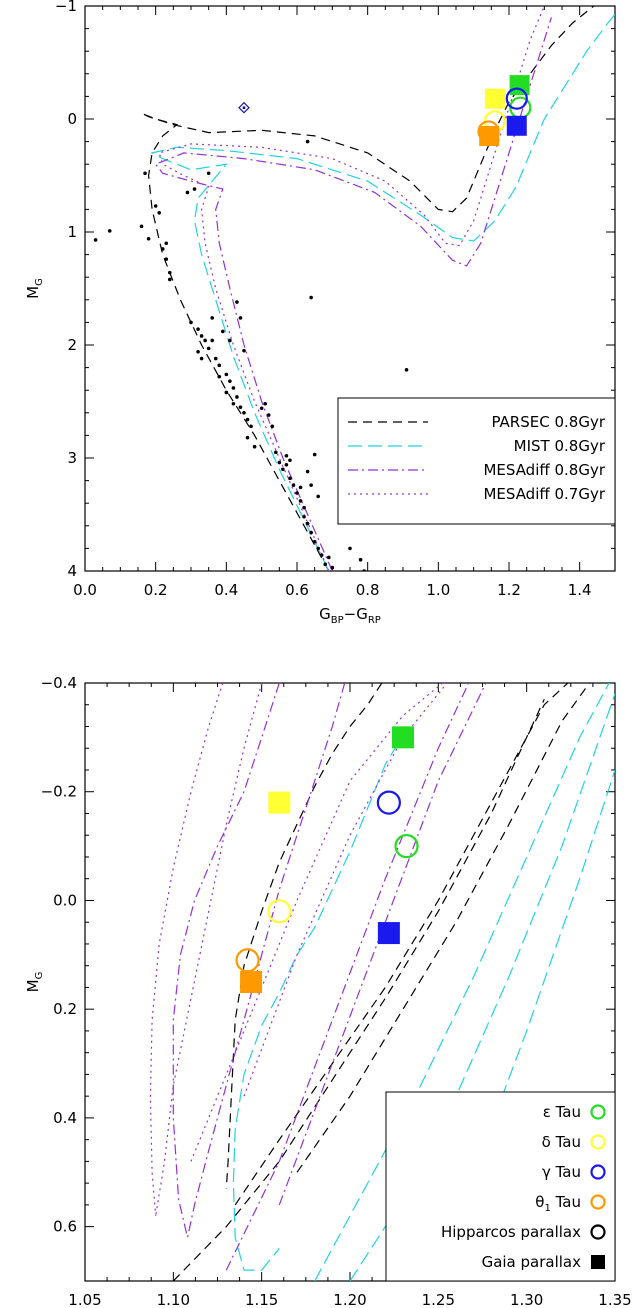 The width and height of the screenshot is (638, 1308). I want to click on legend-label: γ Tau, so click(561, 1172).